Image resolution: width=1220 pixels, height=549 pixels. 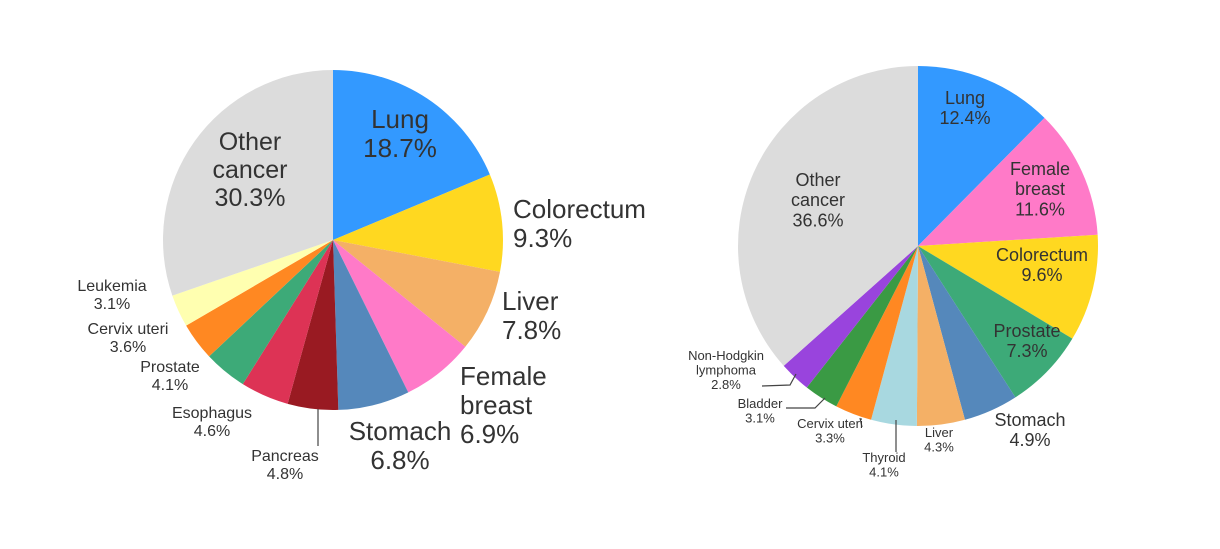 I want to click on pie-slice-prostate-left, so click(x=271, y=312).